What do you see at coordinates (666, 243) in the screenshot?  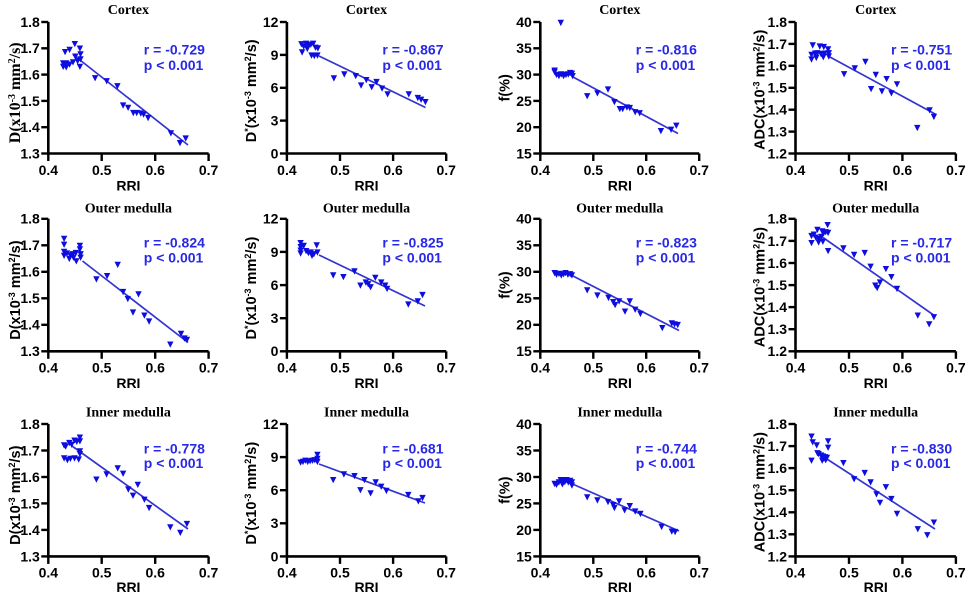 I see `svg-text: r = -0.823` at bounding box center [666, 243].